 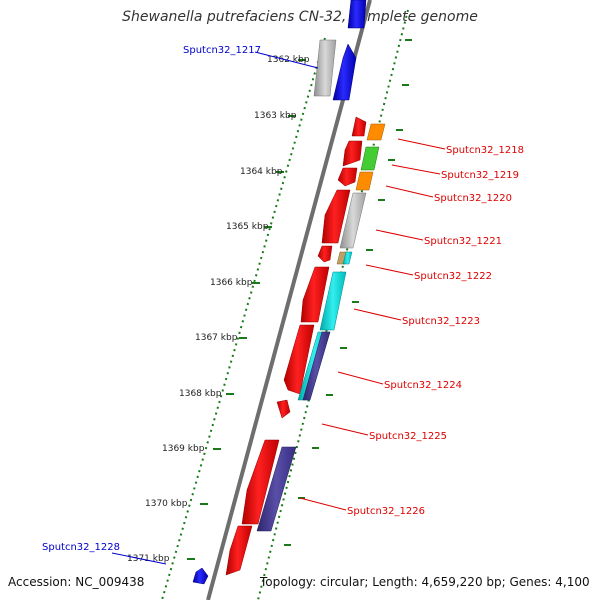 I want to click on scale-label-1364: 1364 kbp, so click(x=261, y=172).